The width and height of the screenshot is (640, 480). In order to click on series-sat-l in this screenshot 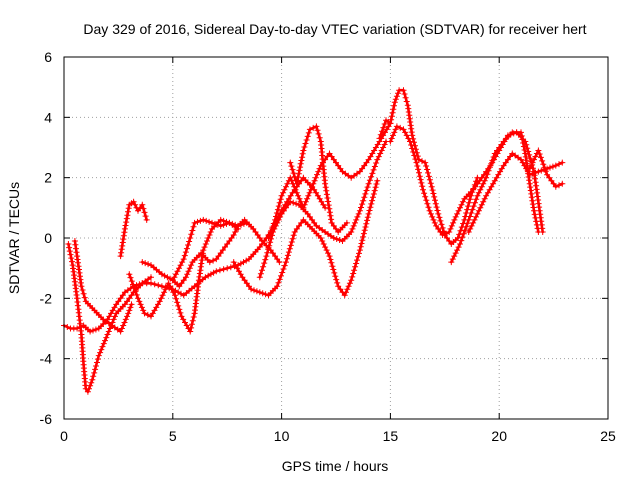, I will do `click(428, 167)`.